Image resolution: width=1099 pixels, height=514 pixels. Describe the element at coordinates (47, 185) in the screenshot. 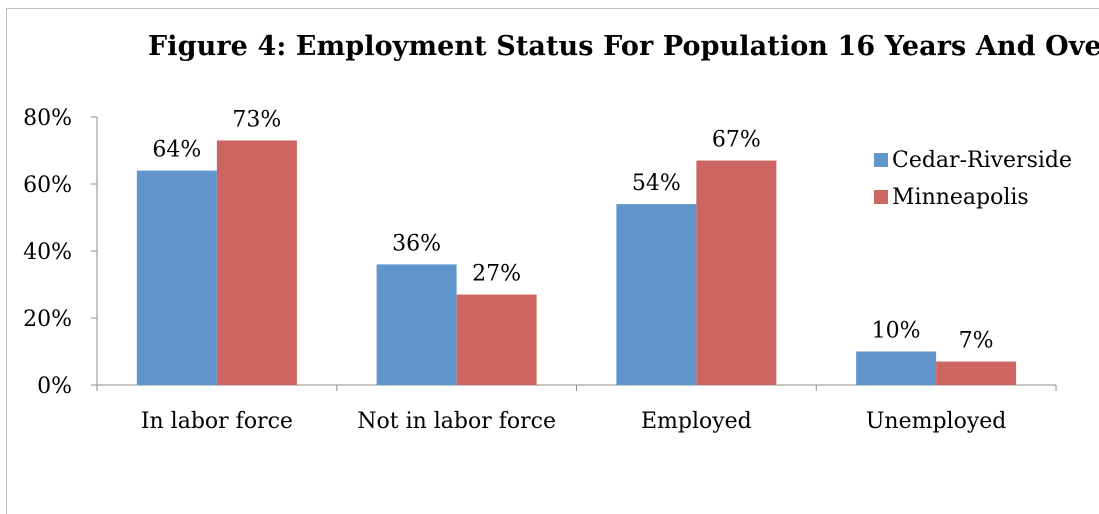

I see `y-tick-label: 60%` at that location.